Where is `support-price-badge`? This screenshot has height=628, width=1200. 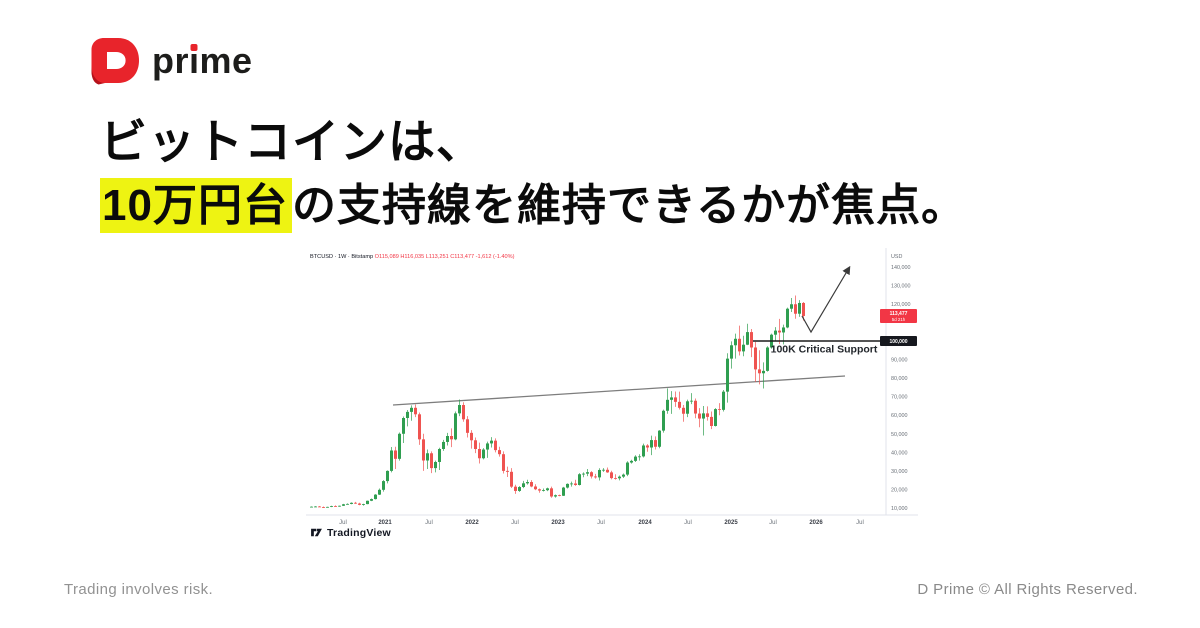
support-price-badge is located at coordinates (898, 341).